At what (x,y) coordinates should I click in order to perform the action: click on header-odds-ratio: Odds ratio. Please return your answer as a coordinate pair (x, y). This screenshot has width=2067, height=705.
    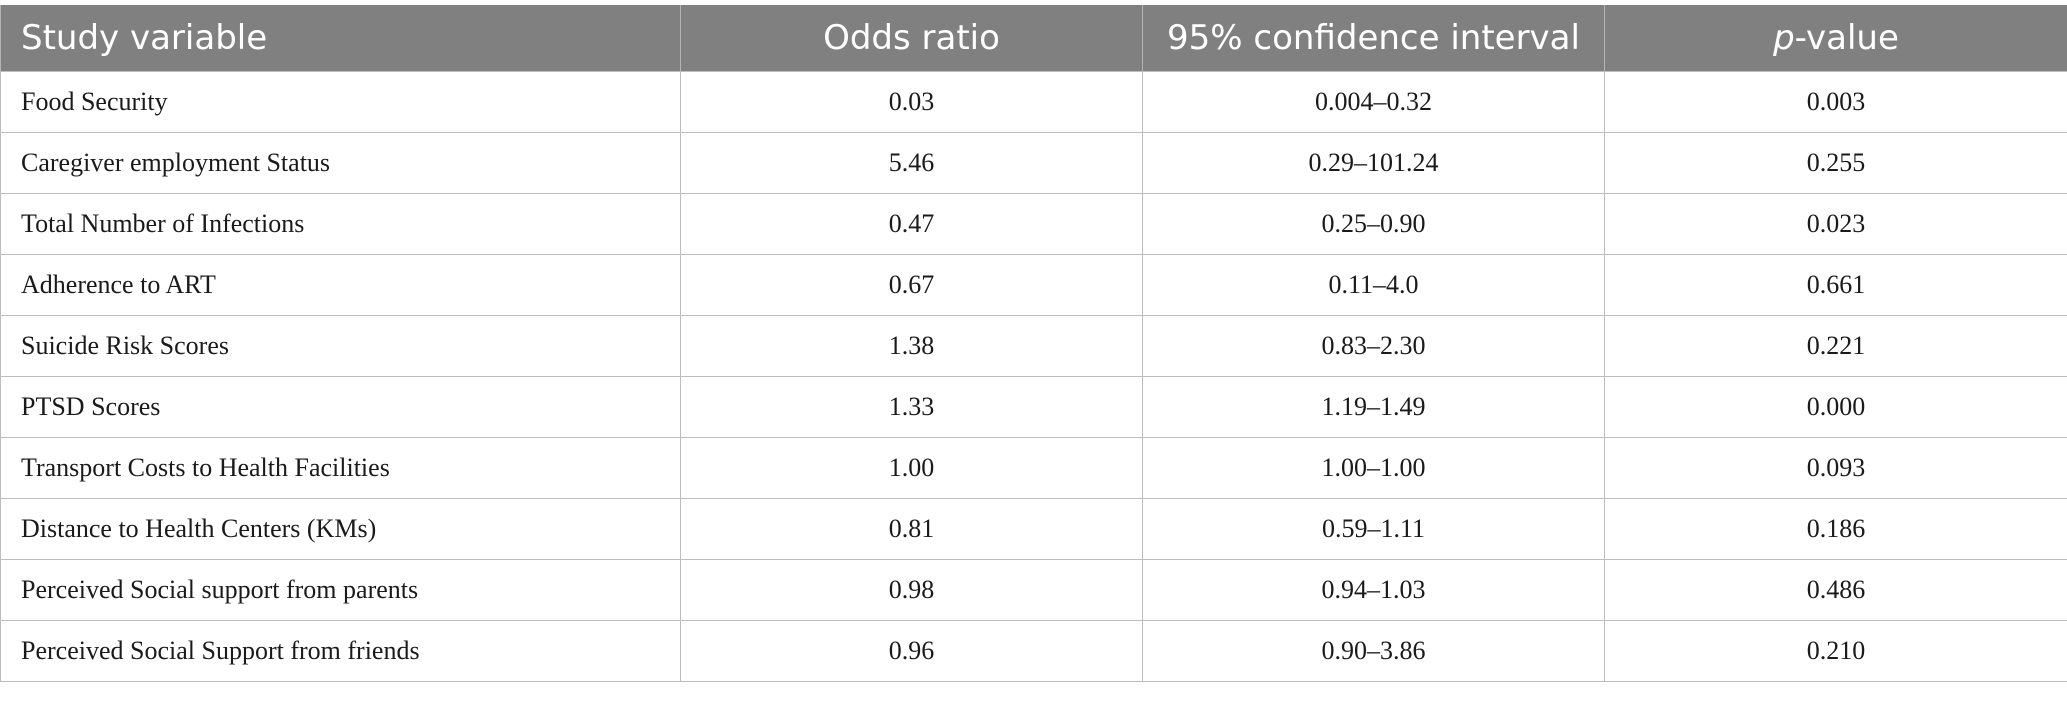
    Looking at the image, I should click on (911, 38).